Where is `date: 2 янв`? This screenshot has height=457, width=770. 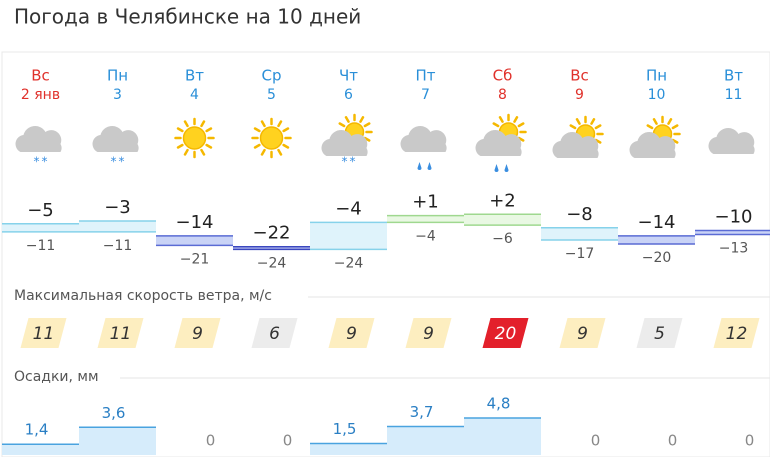
date: 2 янв is located at coordinates (40, 95).